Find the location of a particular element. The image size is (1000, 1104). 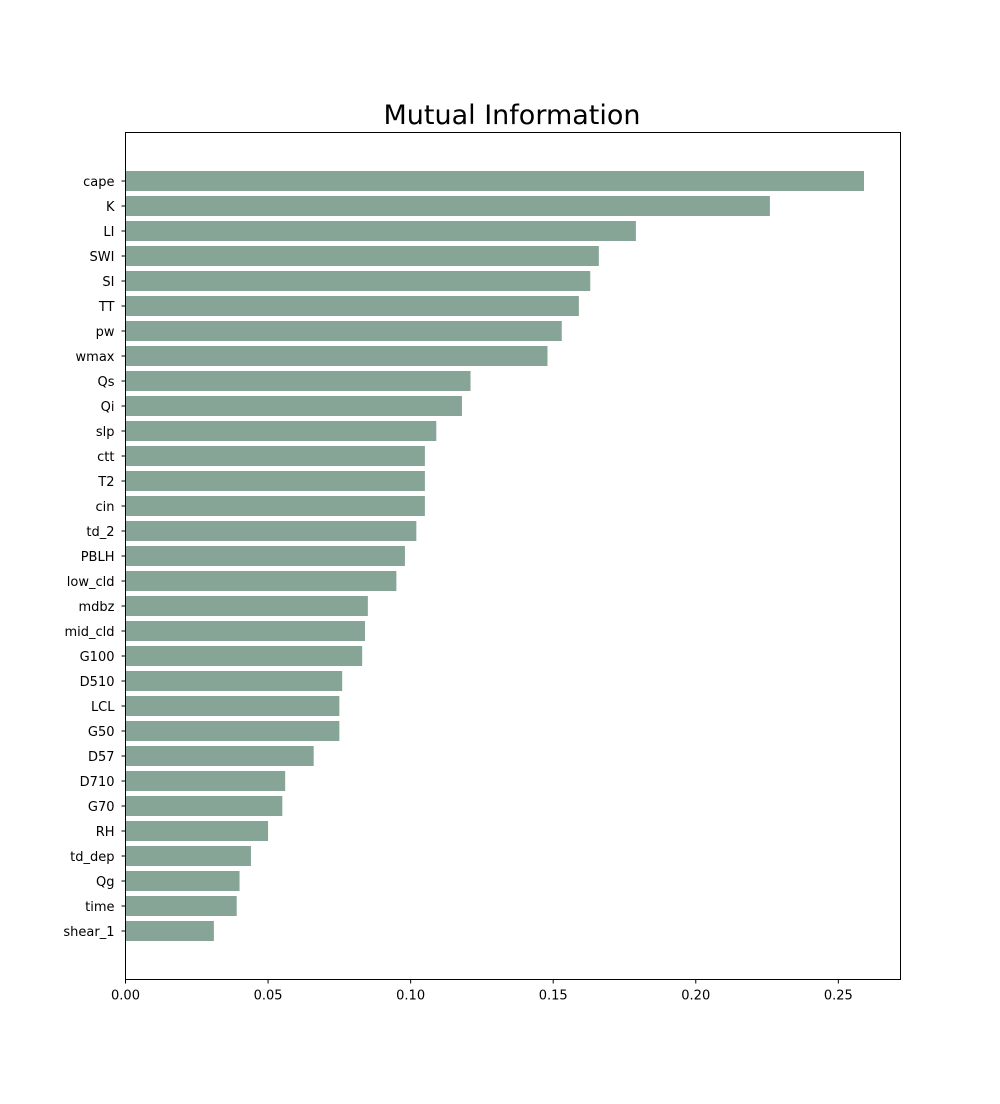

y-tick-label: mdbz is located at coordinates (97, 607).